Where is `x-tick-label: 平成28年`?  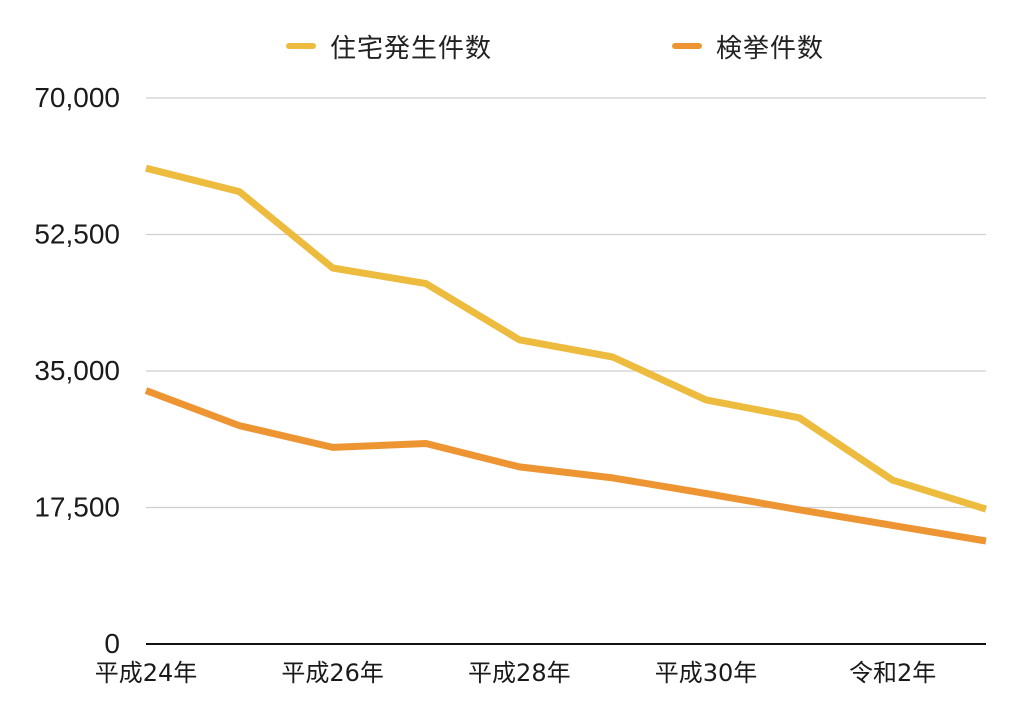 x-tick-label: 平成28年 is located at coordinates (519, 673).